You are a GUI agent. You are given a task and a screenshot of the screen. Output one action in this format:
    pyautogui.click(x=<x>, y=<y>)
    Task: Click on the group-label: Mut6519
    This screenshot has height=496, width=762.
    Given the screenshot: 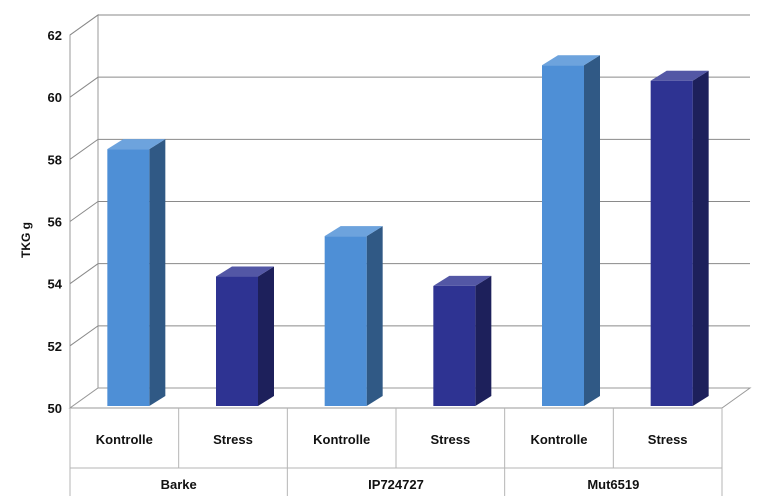 What is the action you would take?
    pyautogui.click(x=613, y=484)
    